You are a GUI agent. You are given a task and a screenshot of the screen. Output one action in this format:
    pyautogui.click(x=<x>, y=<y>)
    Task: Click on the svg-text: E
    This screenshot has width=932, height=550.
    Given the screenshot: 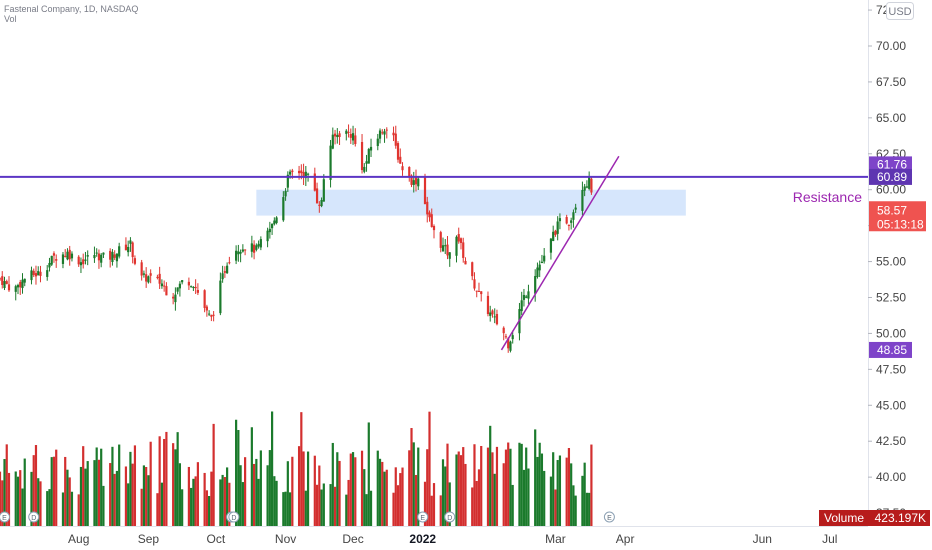 What is the action you would take?
    pyautogui.click(x=4, y=518)
    